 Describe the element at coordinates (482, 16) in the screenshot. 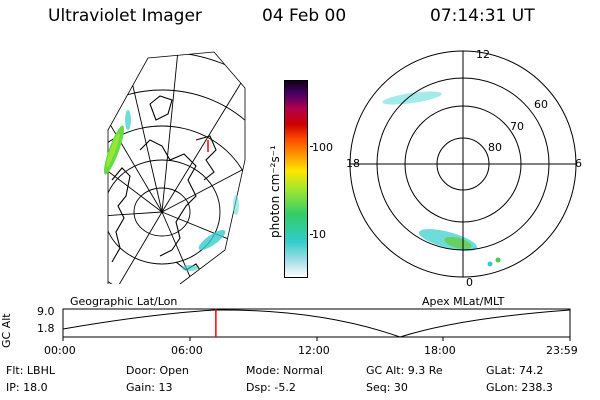

I see `time-label: 07:14:31 UT` at that location.